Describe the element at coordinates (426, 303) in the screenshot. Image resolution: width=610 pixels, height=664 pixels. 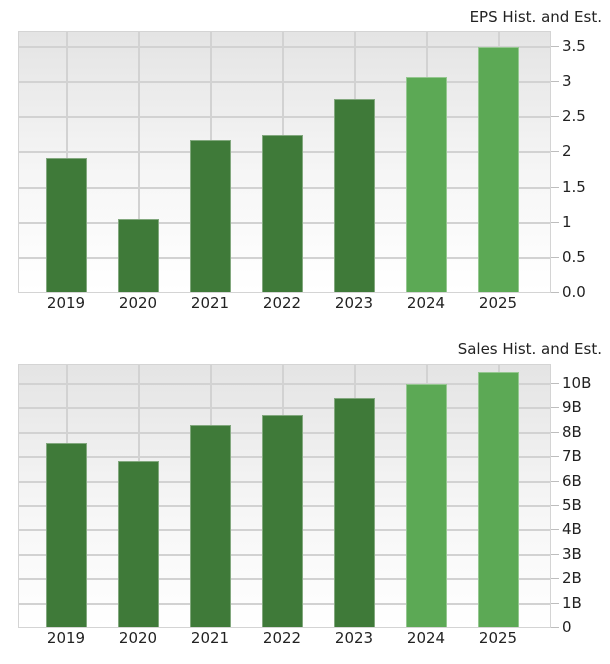
I see `eps-x-tick-label: 2024` at that location.